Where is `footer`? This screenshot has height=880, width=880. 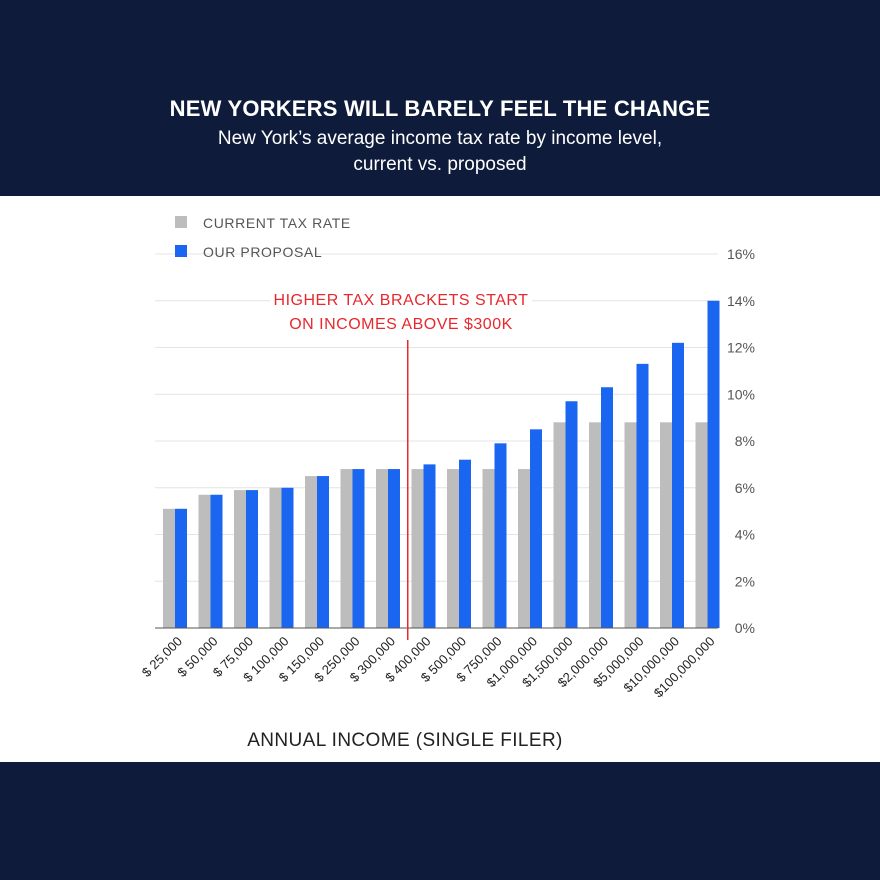
footer is located at coordinates (440, 821).